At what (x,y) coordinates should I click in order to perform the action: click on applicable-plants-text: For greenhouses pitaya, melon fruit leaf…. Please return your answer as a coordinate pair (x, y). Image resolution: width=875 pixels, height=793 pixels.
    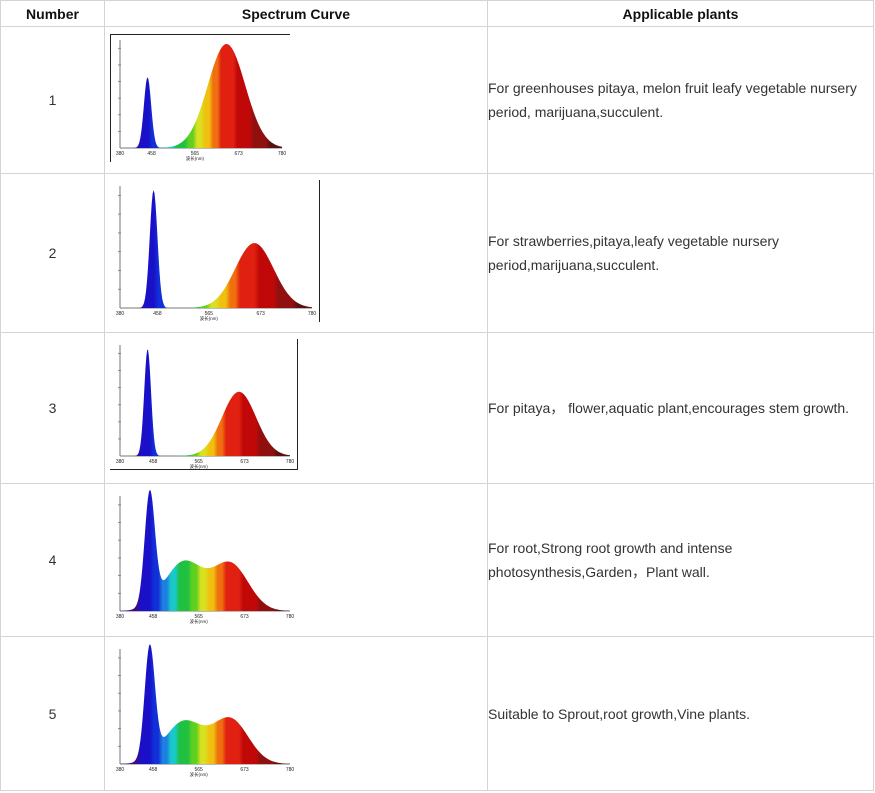
    Looking at the image, I should click on (680, 100).